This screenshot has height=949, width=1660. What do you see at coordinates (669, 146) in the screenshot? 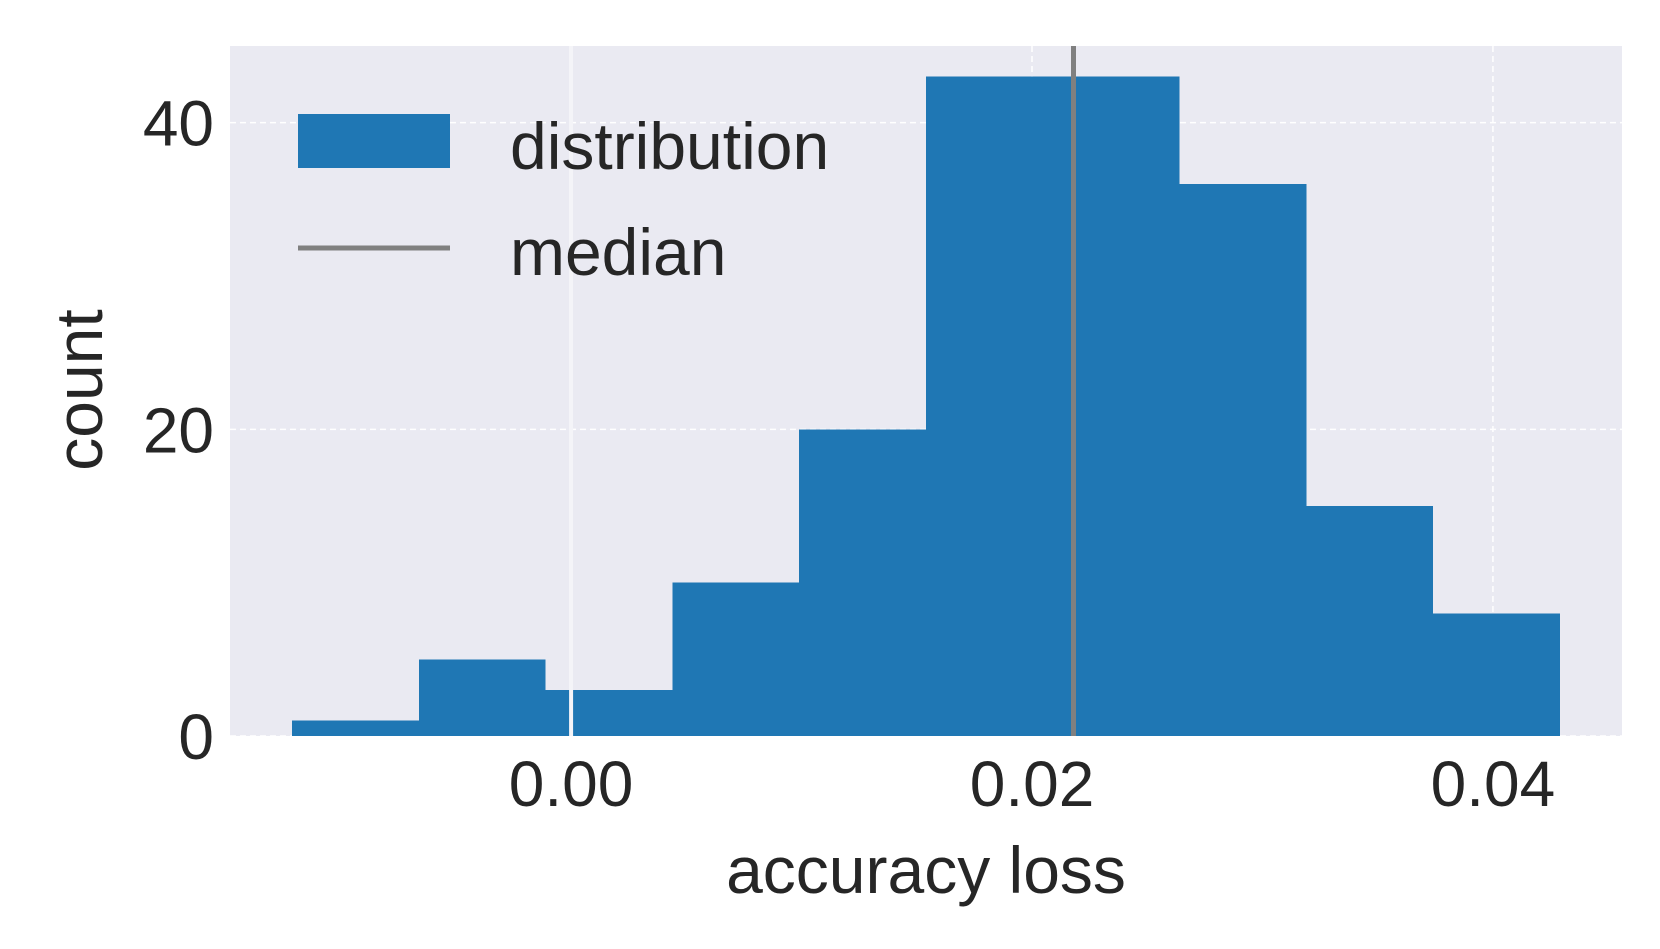
I see `legend-label-distribution: distribution` at bounding box center [669, 146].